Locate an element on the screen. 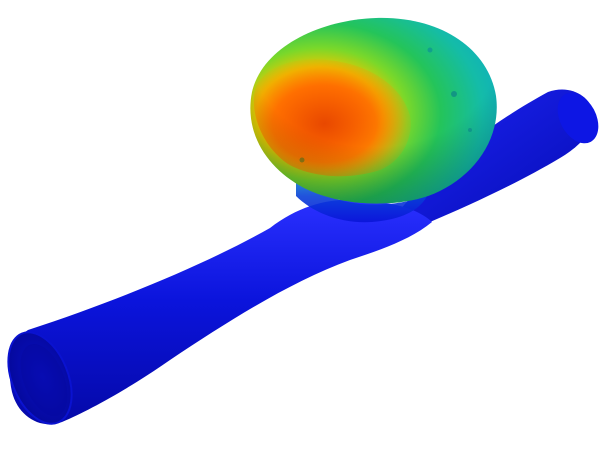  vessel-opening-inner is located at coordinates (44, 380).